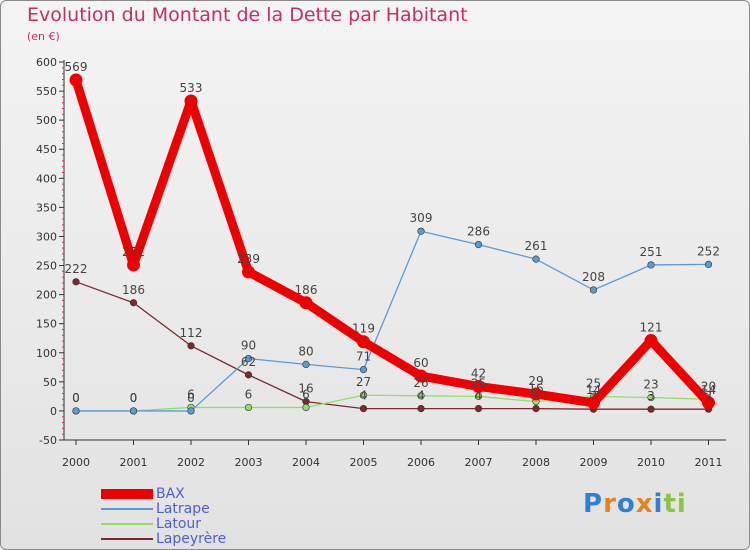 This screenshot has width=750, height=550. I want to click on y-tick-label: 50, so click(50, 382).